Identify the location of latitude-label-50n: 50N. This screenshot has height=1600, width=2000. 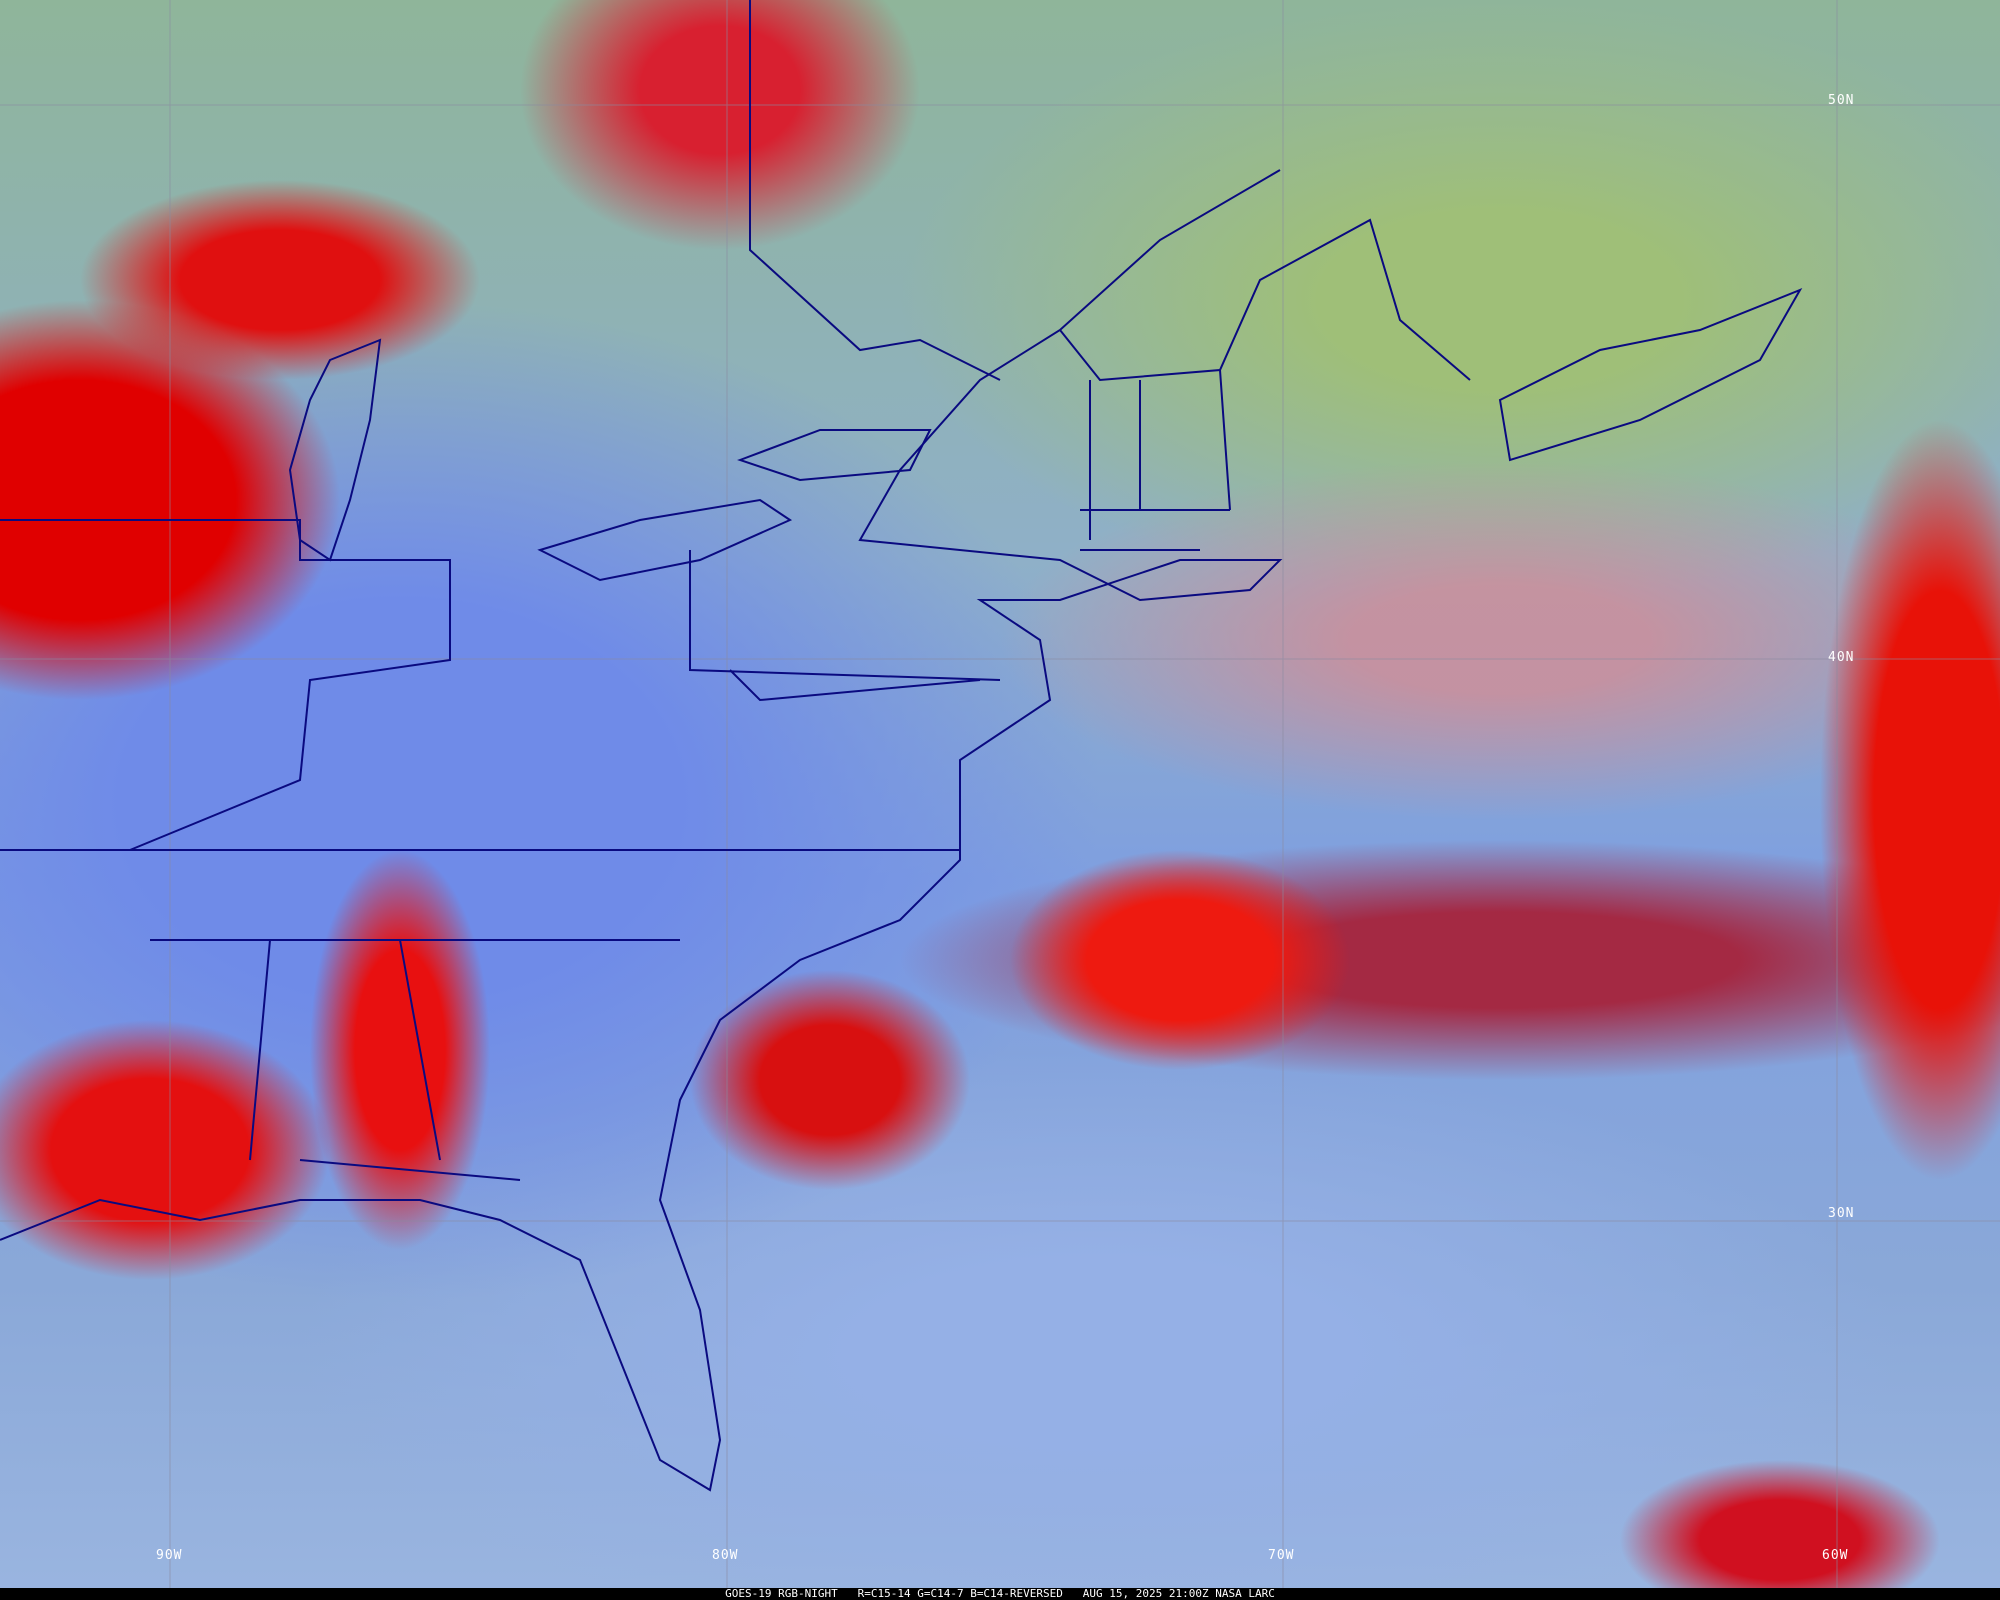
(1841, 100).